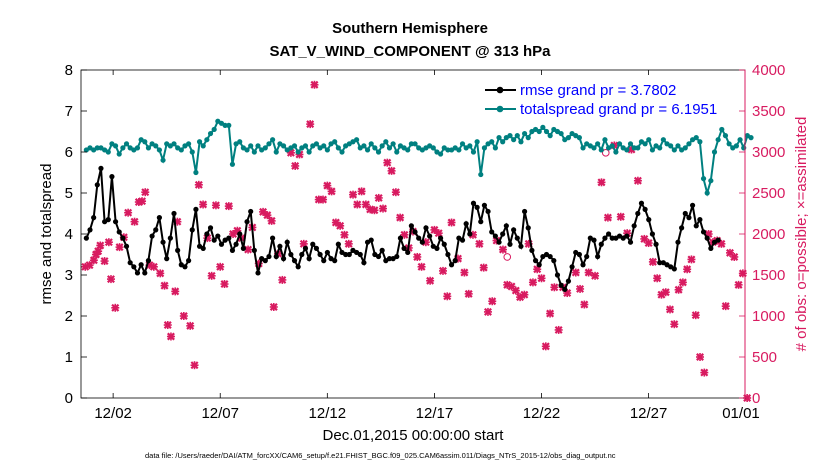  I want to click on y-right-tick-label: 1500, so click(768, 275).